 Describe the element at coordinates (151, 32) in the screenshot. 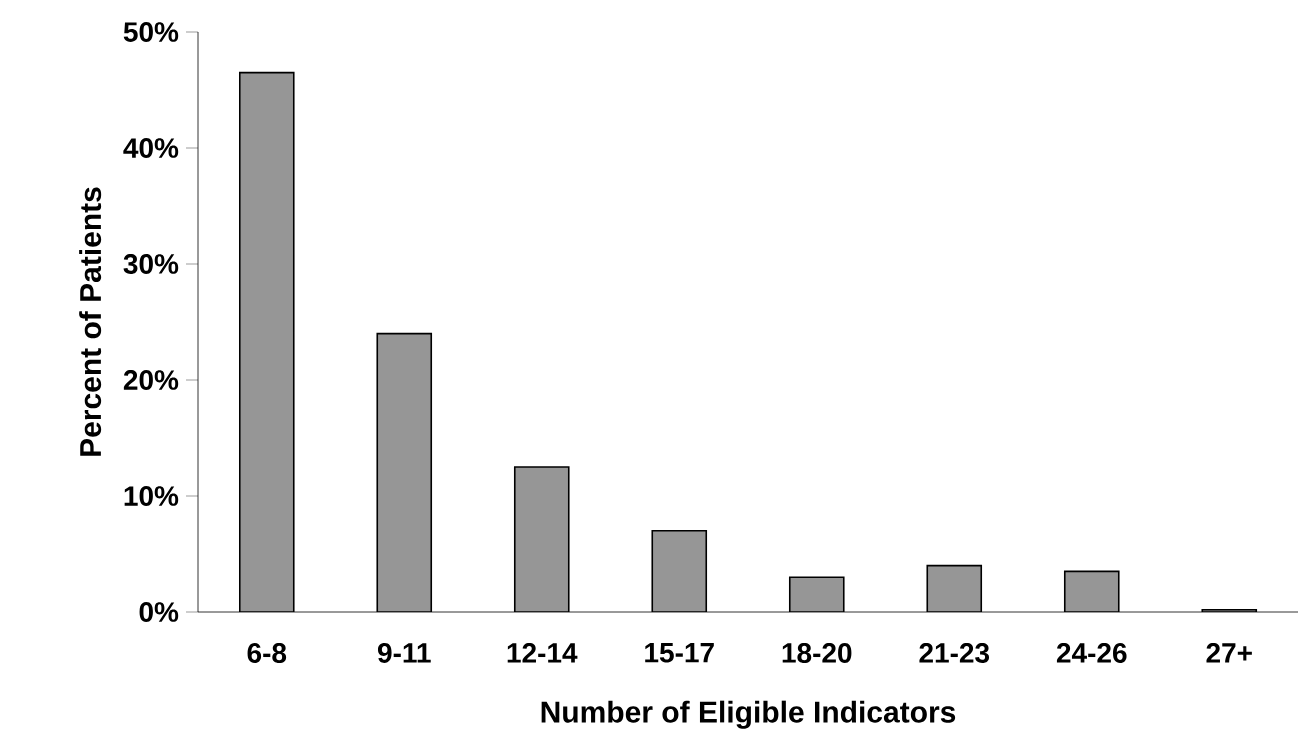

I see `y-tick-label: 50%` at that location.